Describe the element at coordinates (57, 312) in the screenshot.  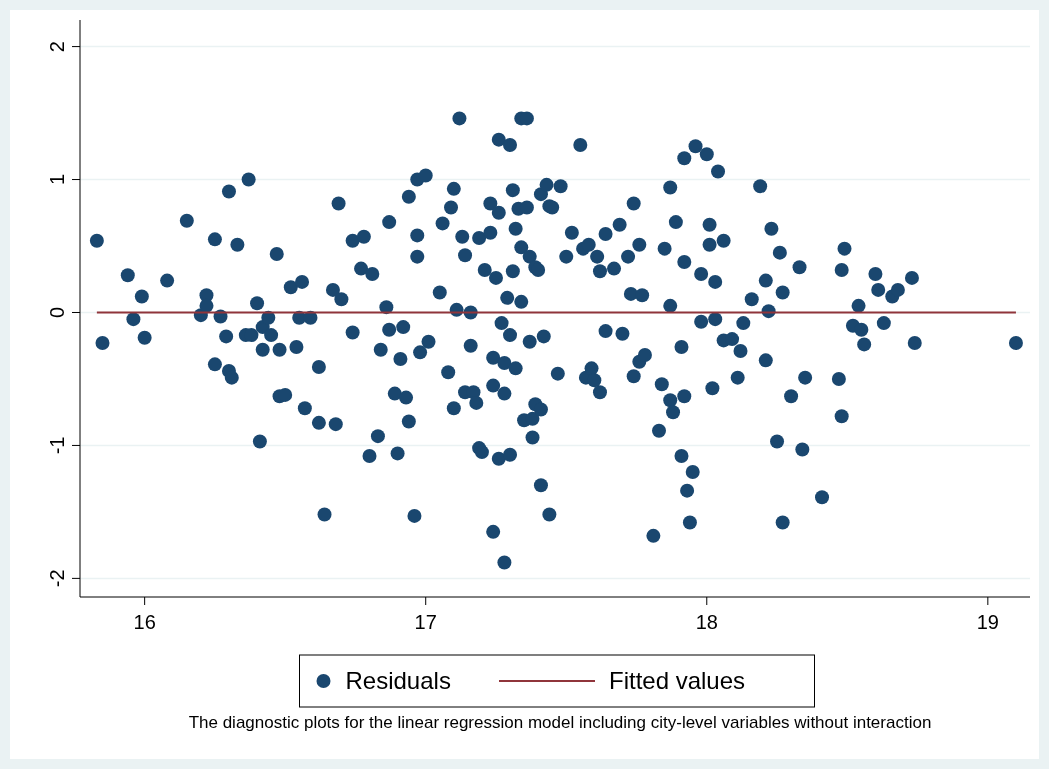
I see `y-tick-label: 0` at that location.